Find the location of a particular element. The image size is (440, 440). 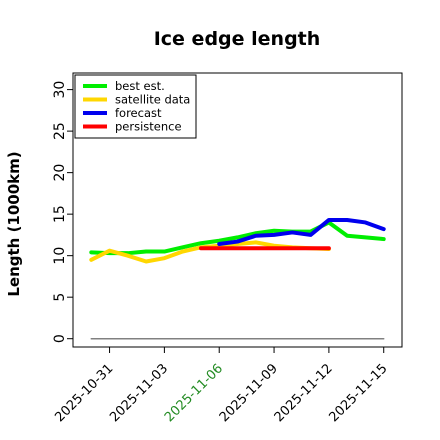

x-tick-label: 2025-10-31 is located at coordinates (84, 393).